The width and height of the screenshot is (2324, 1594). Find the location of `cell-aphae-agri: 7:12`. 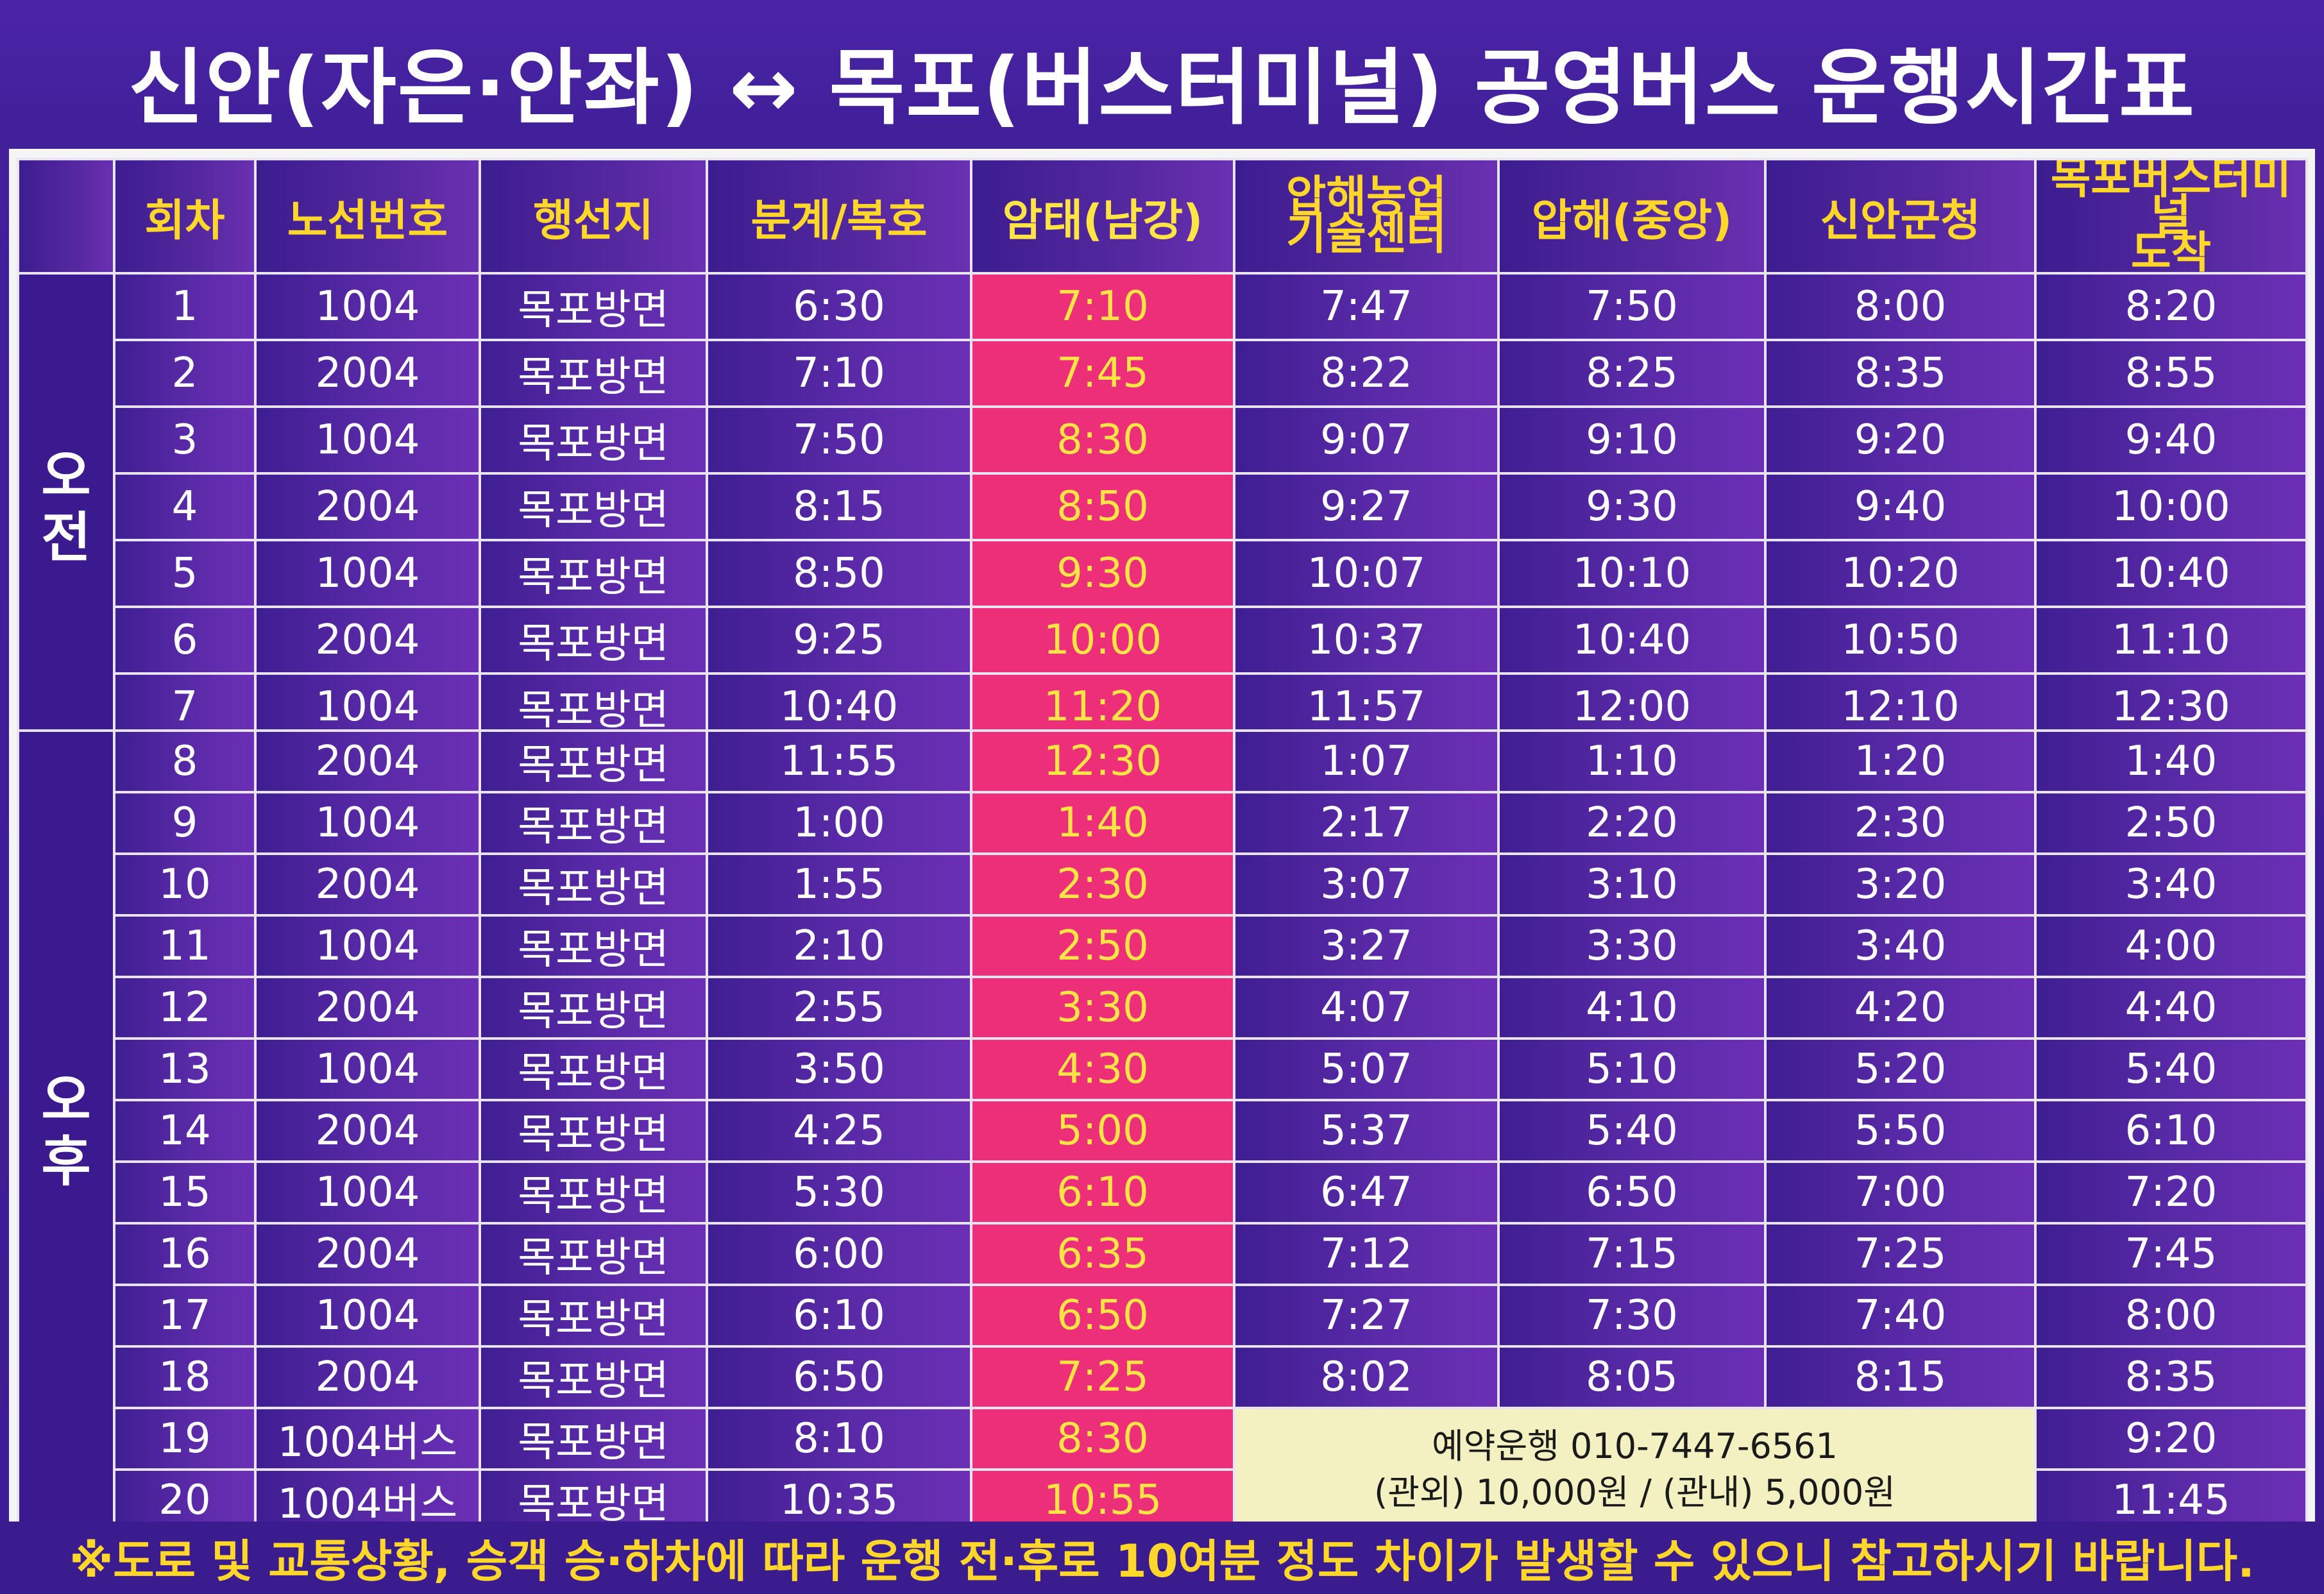

cell-aphae-agri: 7:12 is located at coordinates (1366, 1254).